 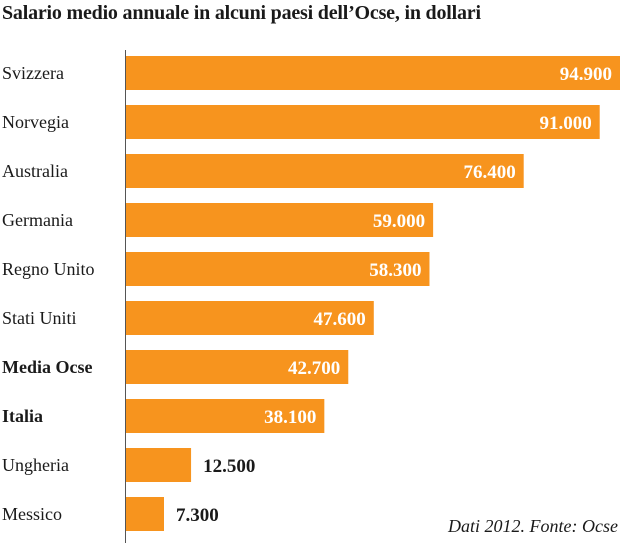 I want to click on value-label: 94.900, so click(x=586, y=74).